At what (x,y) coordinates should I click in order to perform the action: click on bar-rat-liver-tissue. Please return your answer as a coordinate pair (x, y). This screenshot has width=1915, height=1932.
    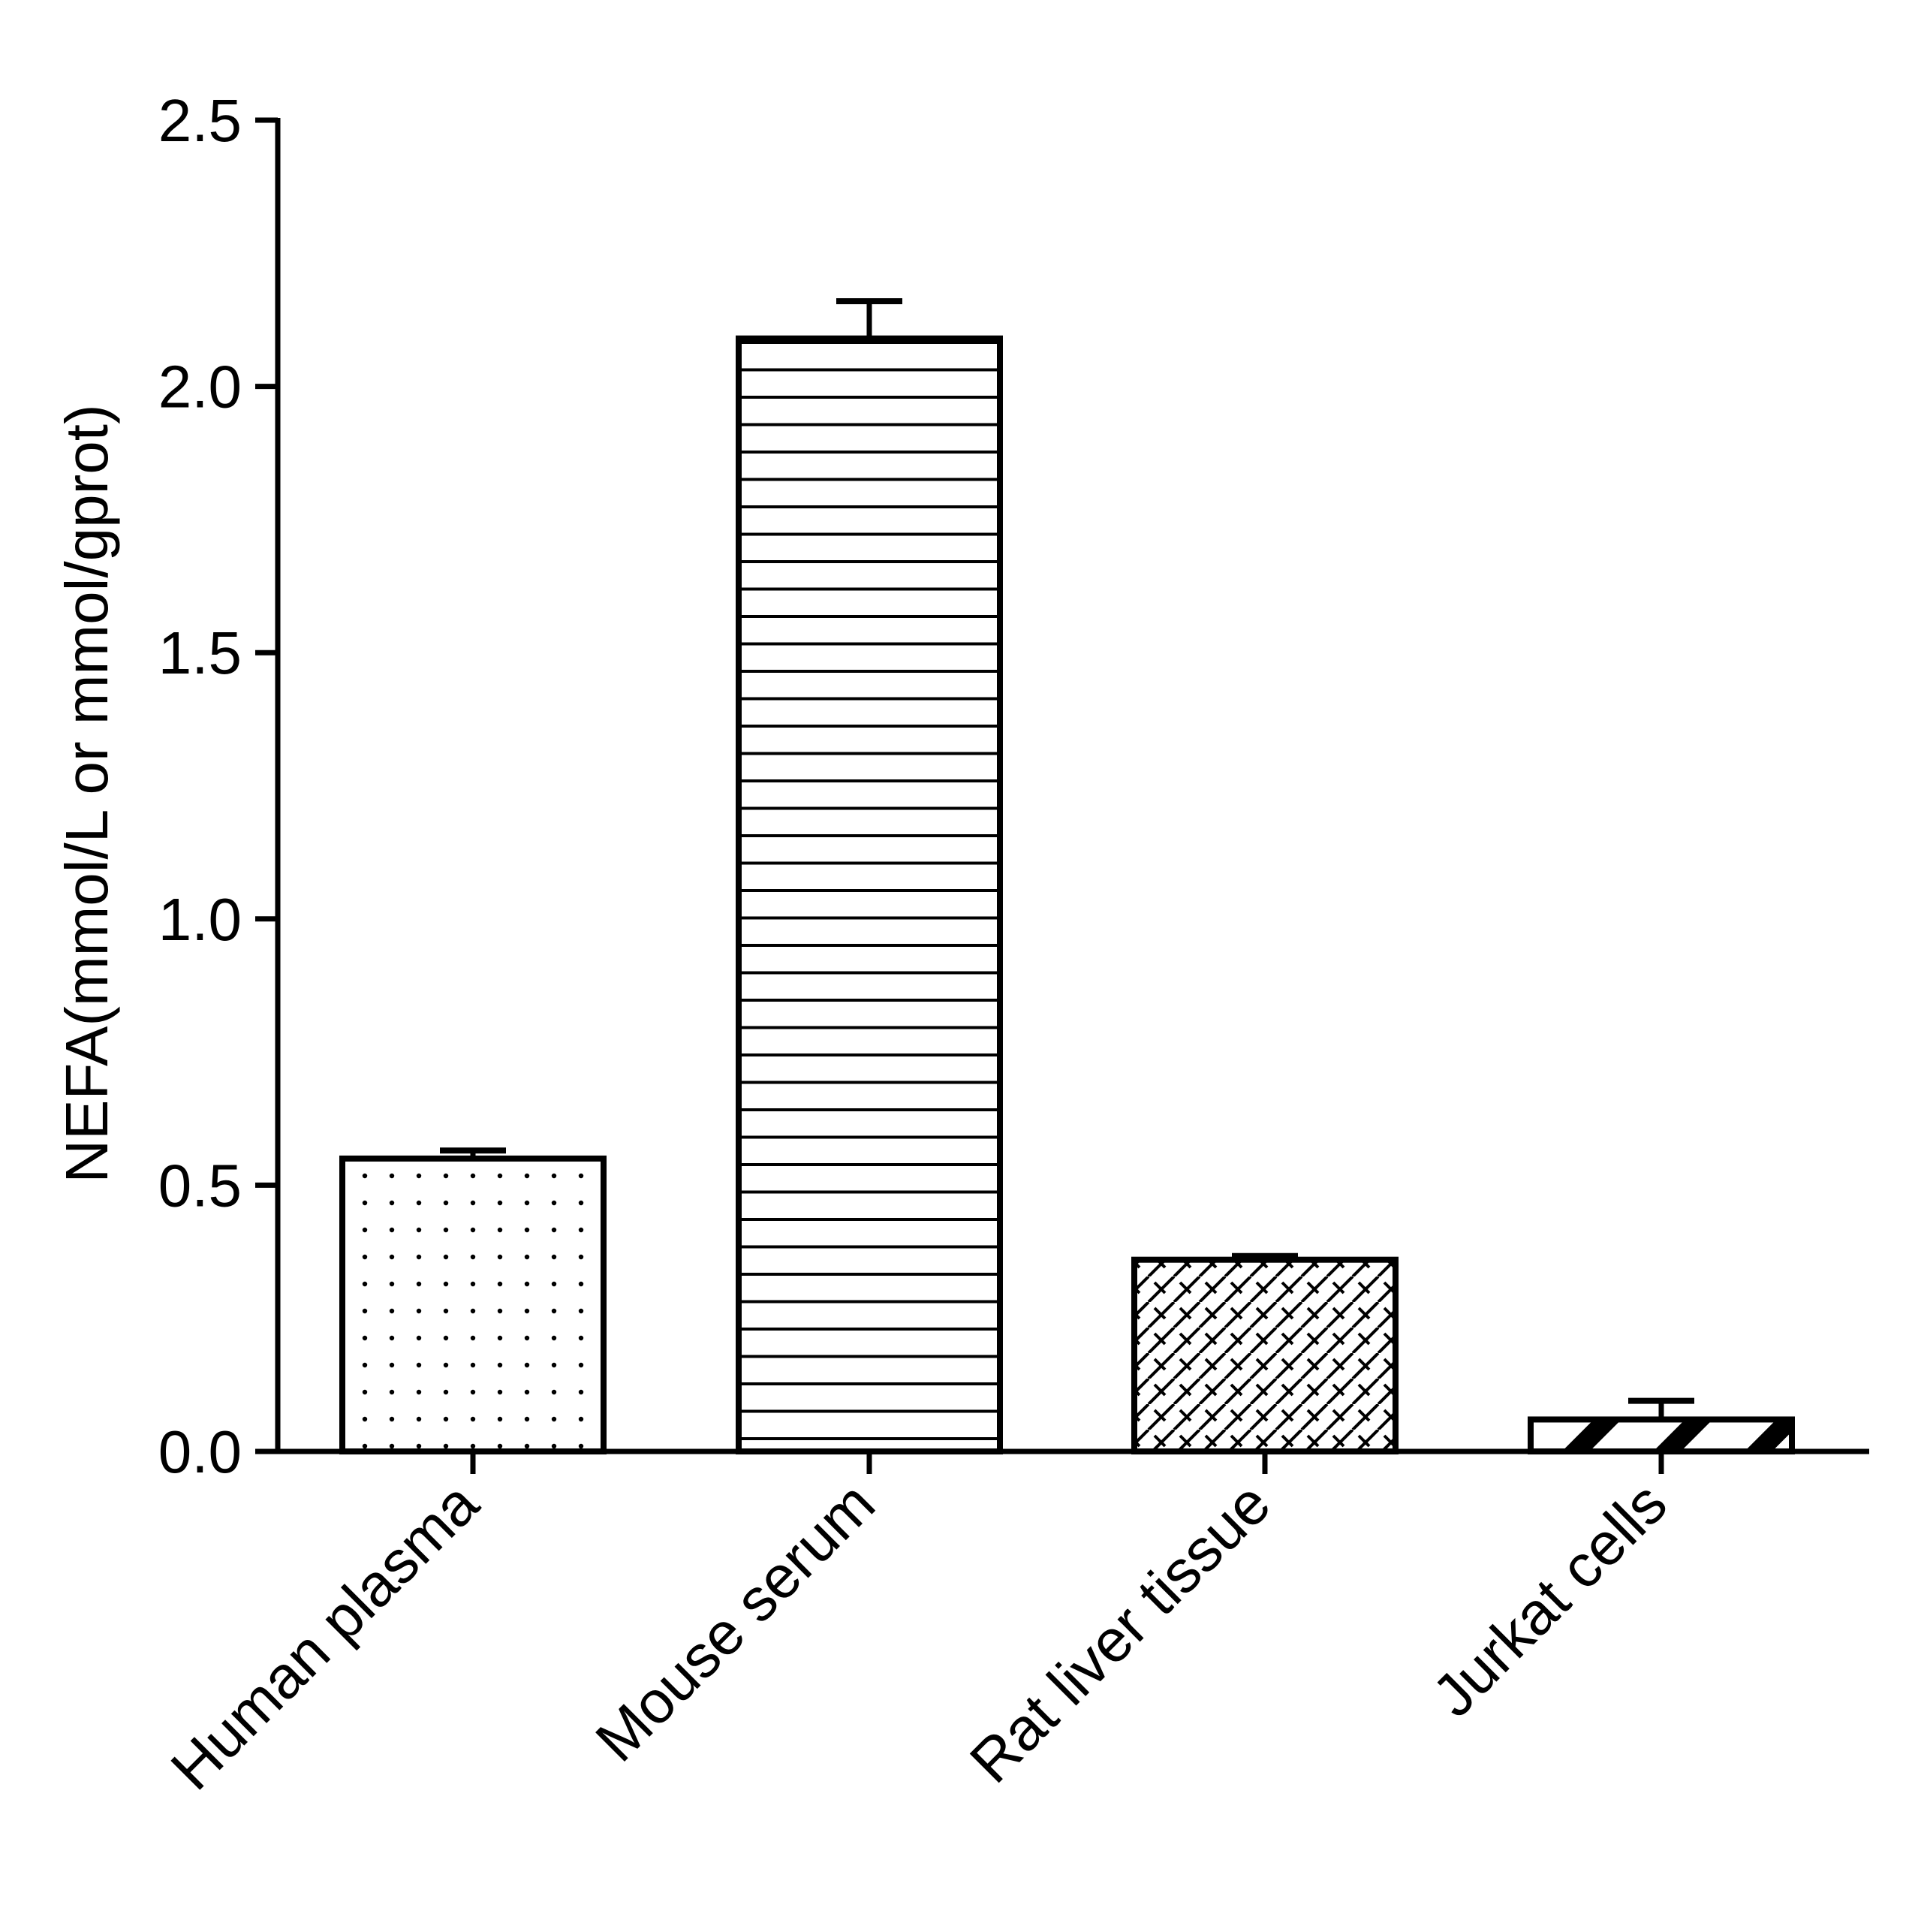
    Looking at the image, I should click on (1265, 1355).